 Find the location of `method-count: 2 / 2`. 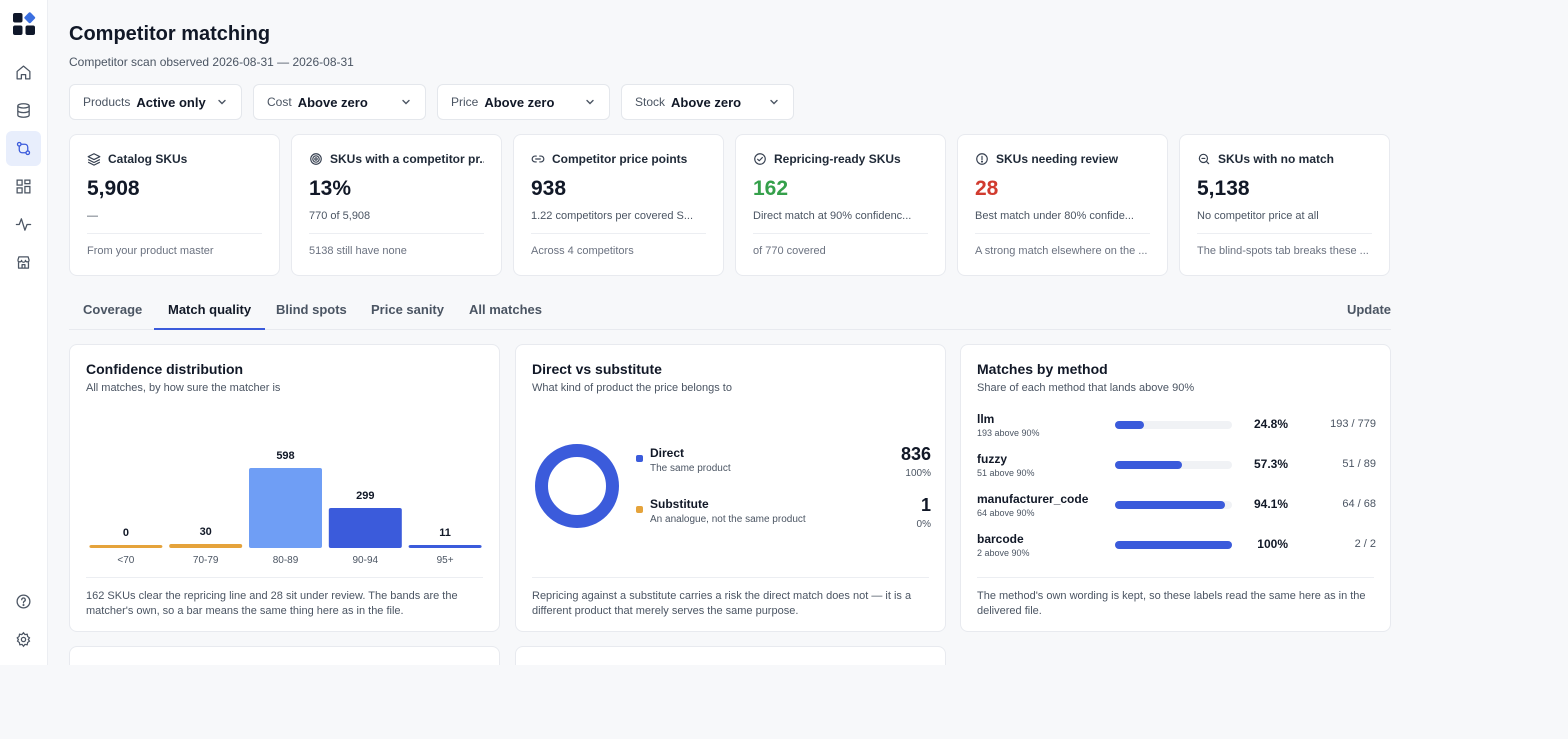

method-count: 2 / 2 is located at coordinates (1365, 544).